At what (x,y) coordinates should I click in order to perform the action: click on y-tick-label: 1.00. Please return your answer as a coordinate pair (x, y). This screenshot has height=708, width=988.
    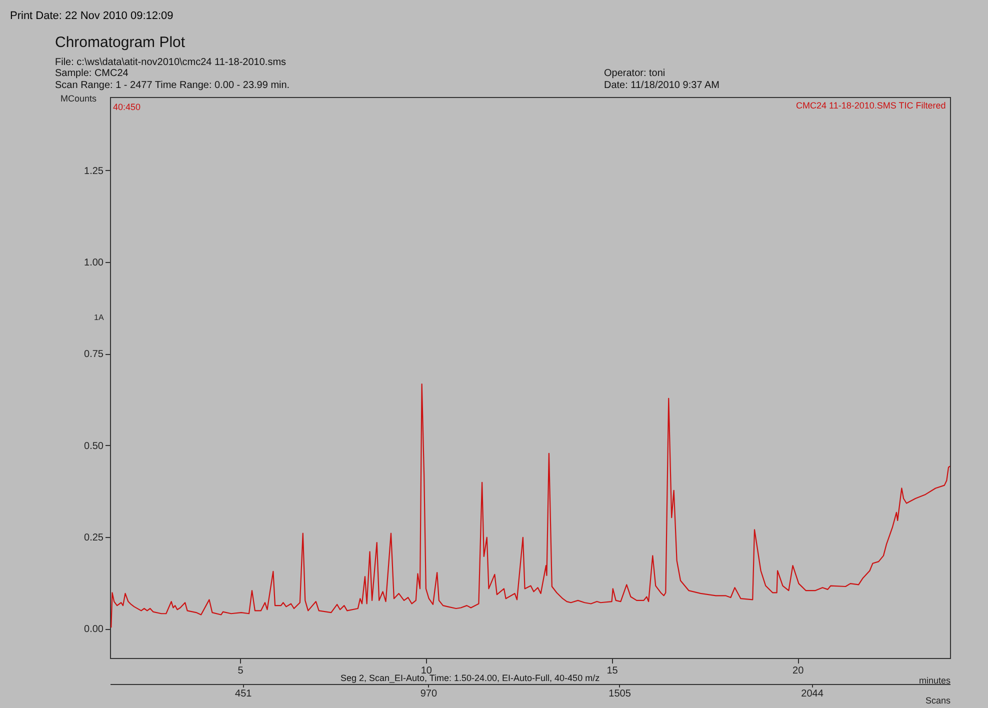
    Looking at the image, I should click on (94, 263).